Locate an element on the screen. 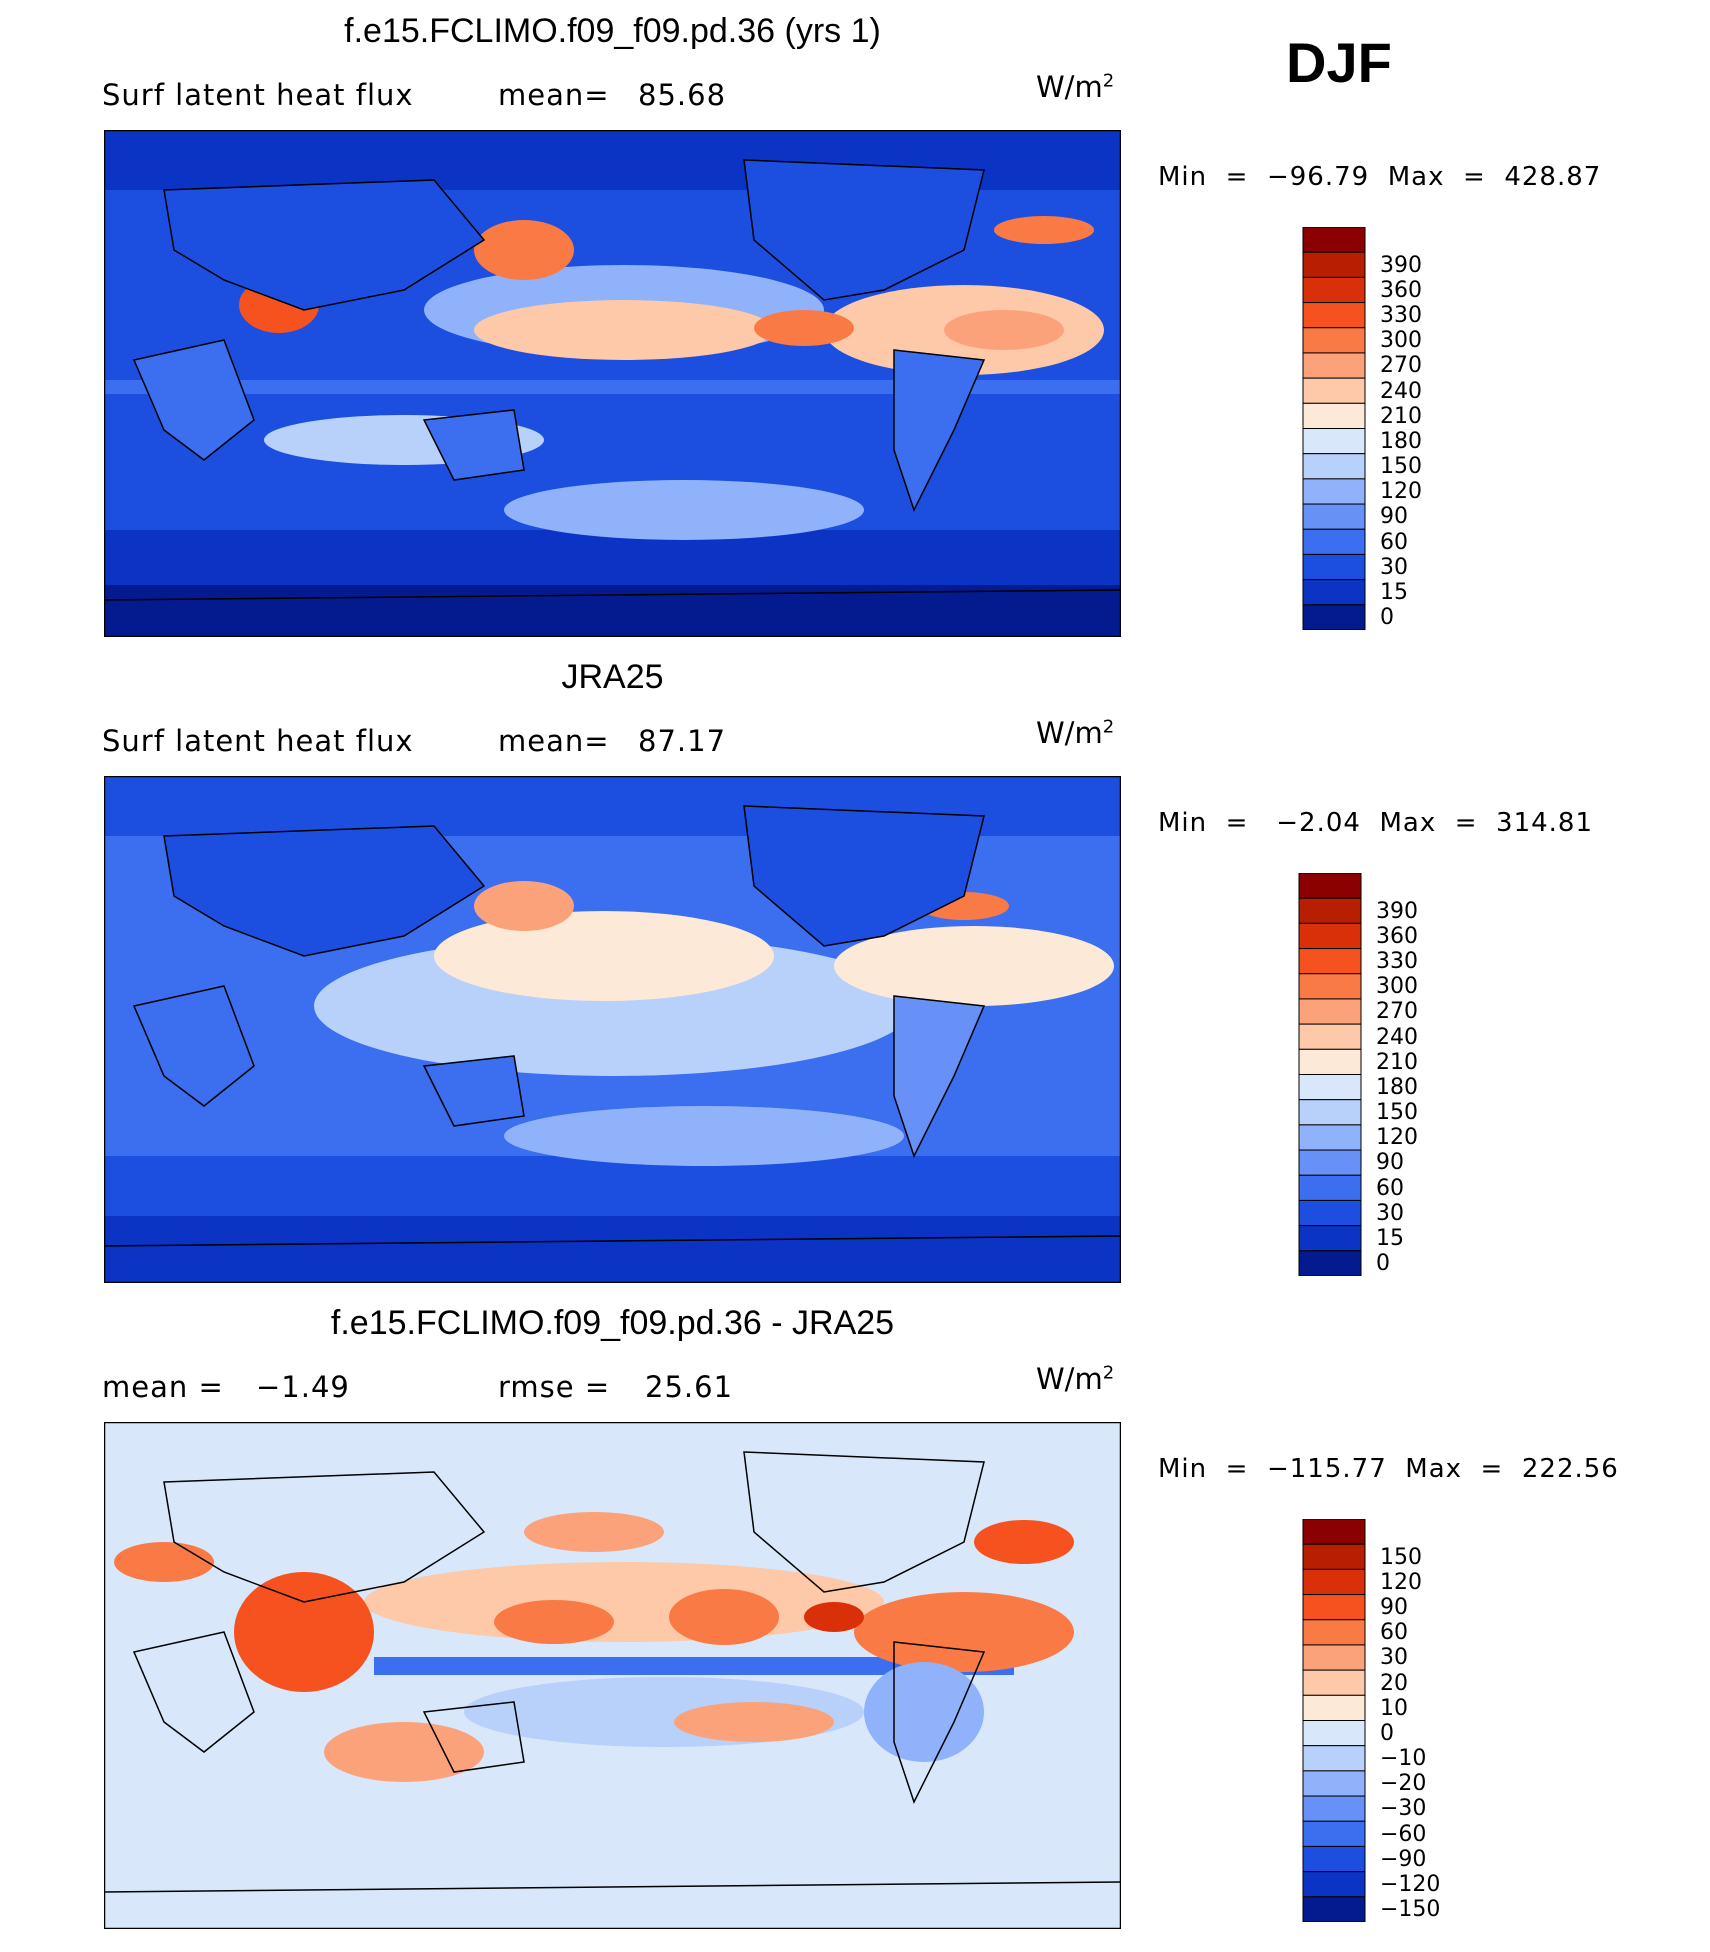 The width and height of the screenshot is (1710, 1952). colorbar-tick-label: 240 is located at coordinates (1397, 1037).